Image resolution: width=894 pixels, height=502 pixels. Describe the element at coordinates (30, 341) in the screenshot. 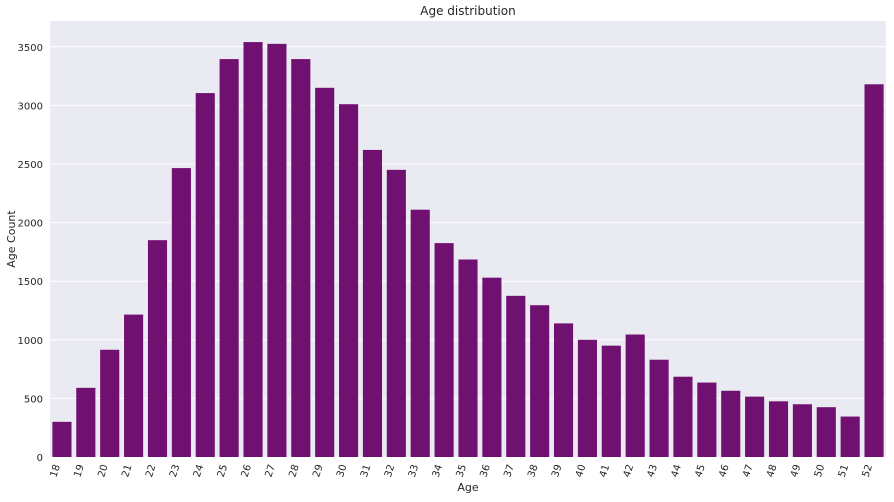

I see `y-tick-label: 1000` at that location.